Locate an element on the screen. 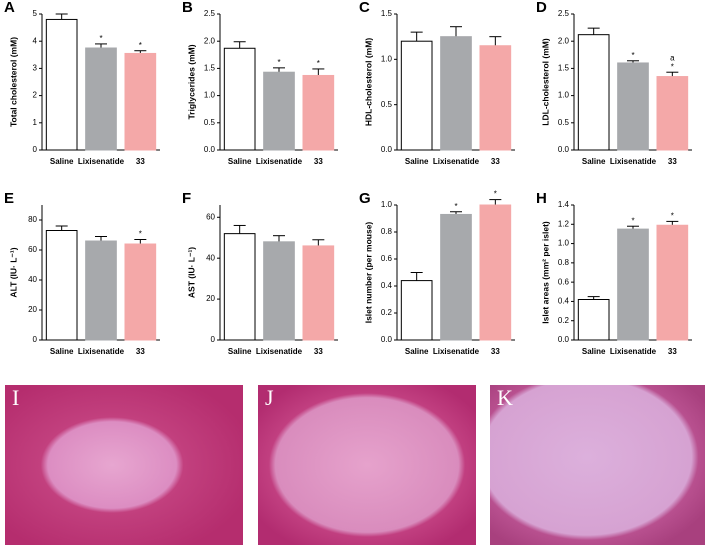 This screenshot has height=551, width=709. y-axis-label: ALT (IU· L⁻¹) is located at coordinates (13, 272).